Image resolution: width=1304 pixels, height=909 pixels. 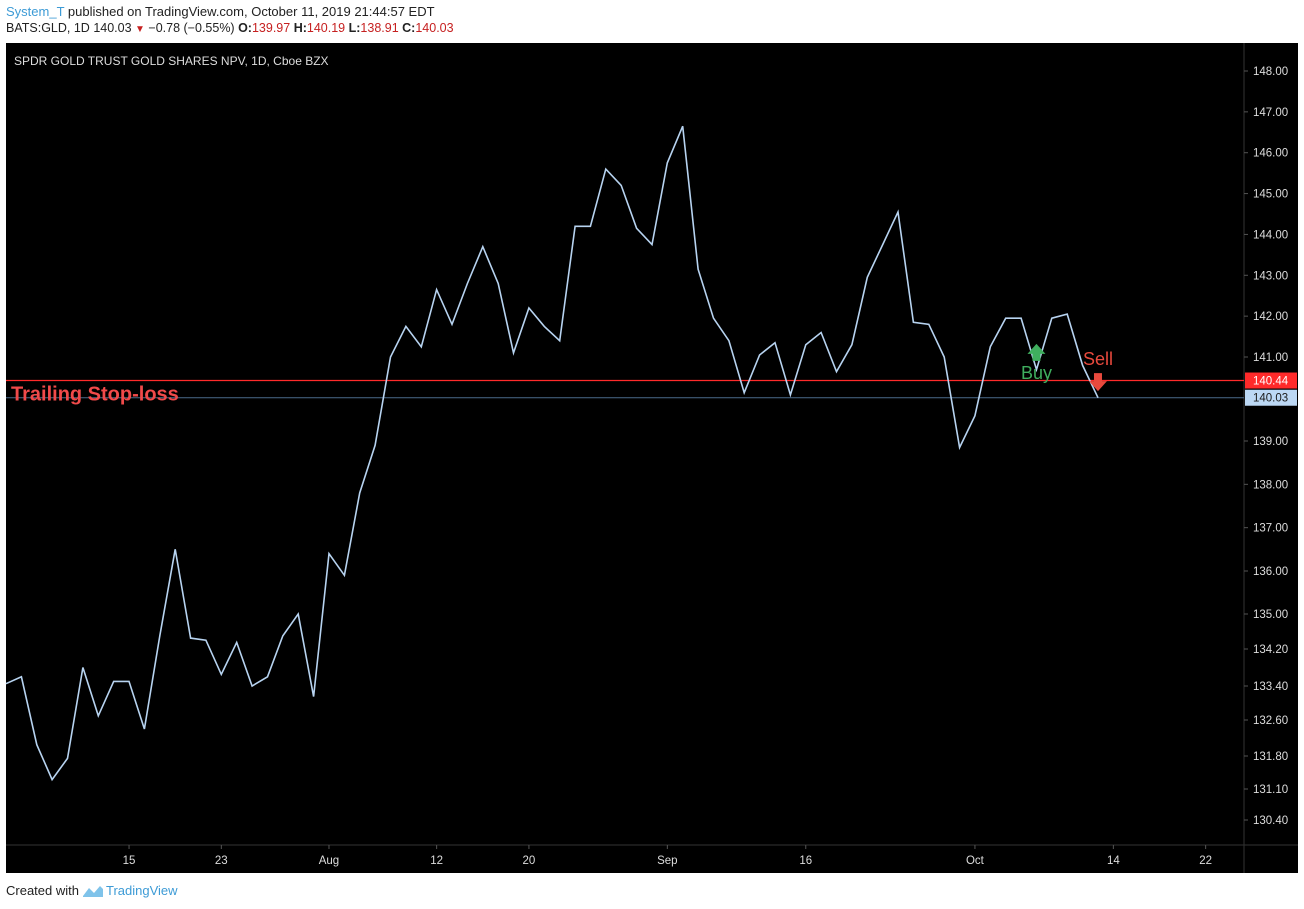 I want to click on y-tick-label: 136.00, so click(x=1270, y=572).